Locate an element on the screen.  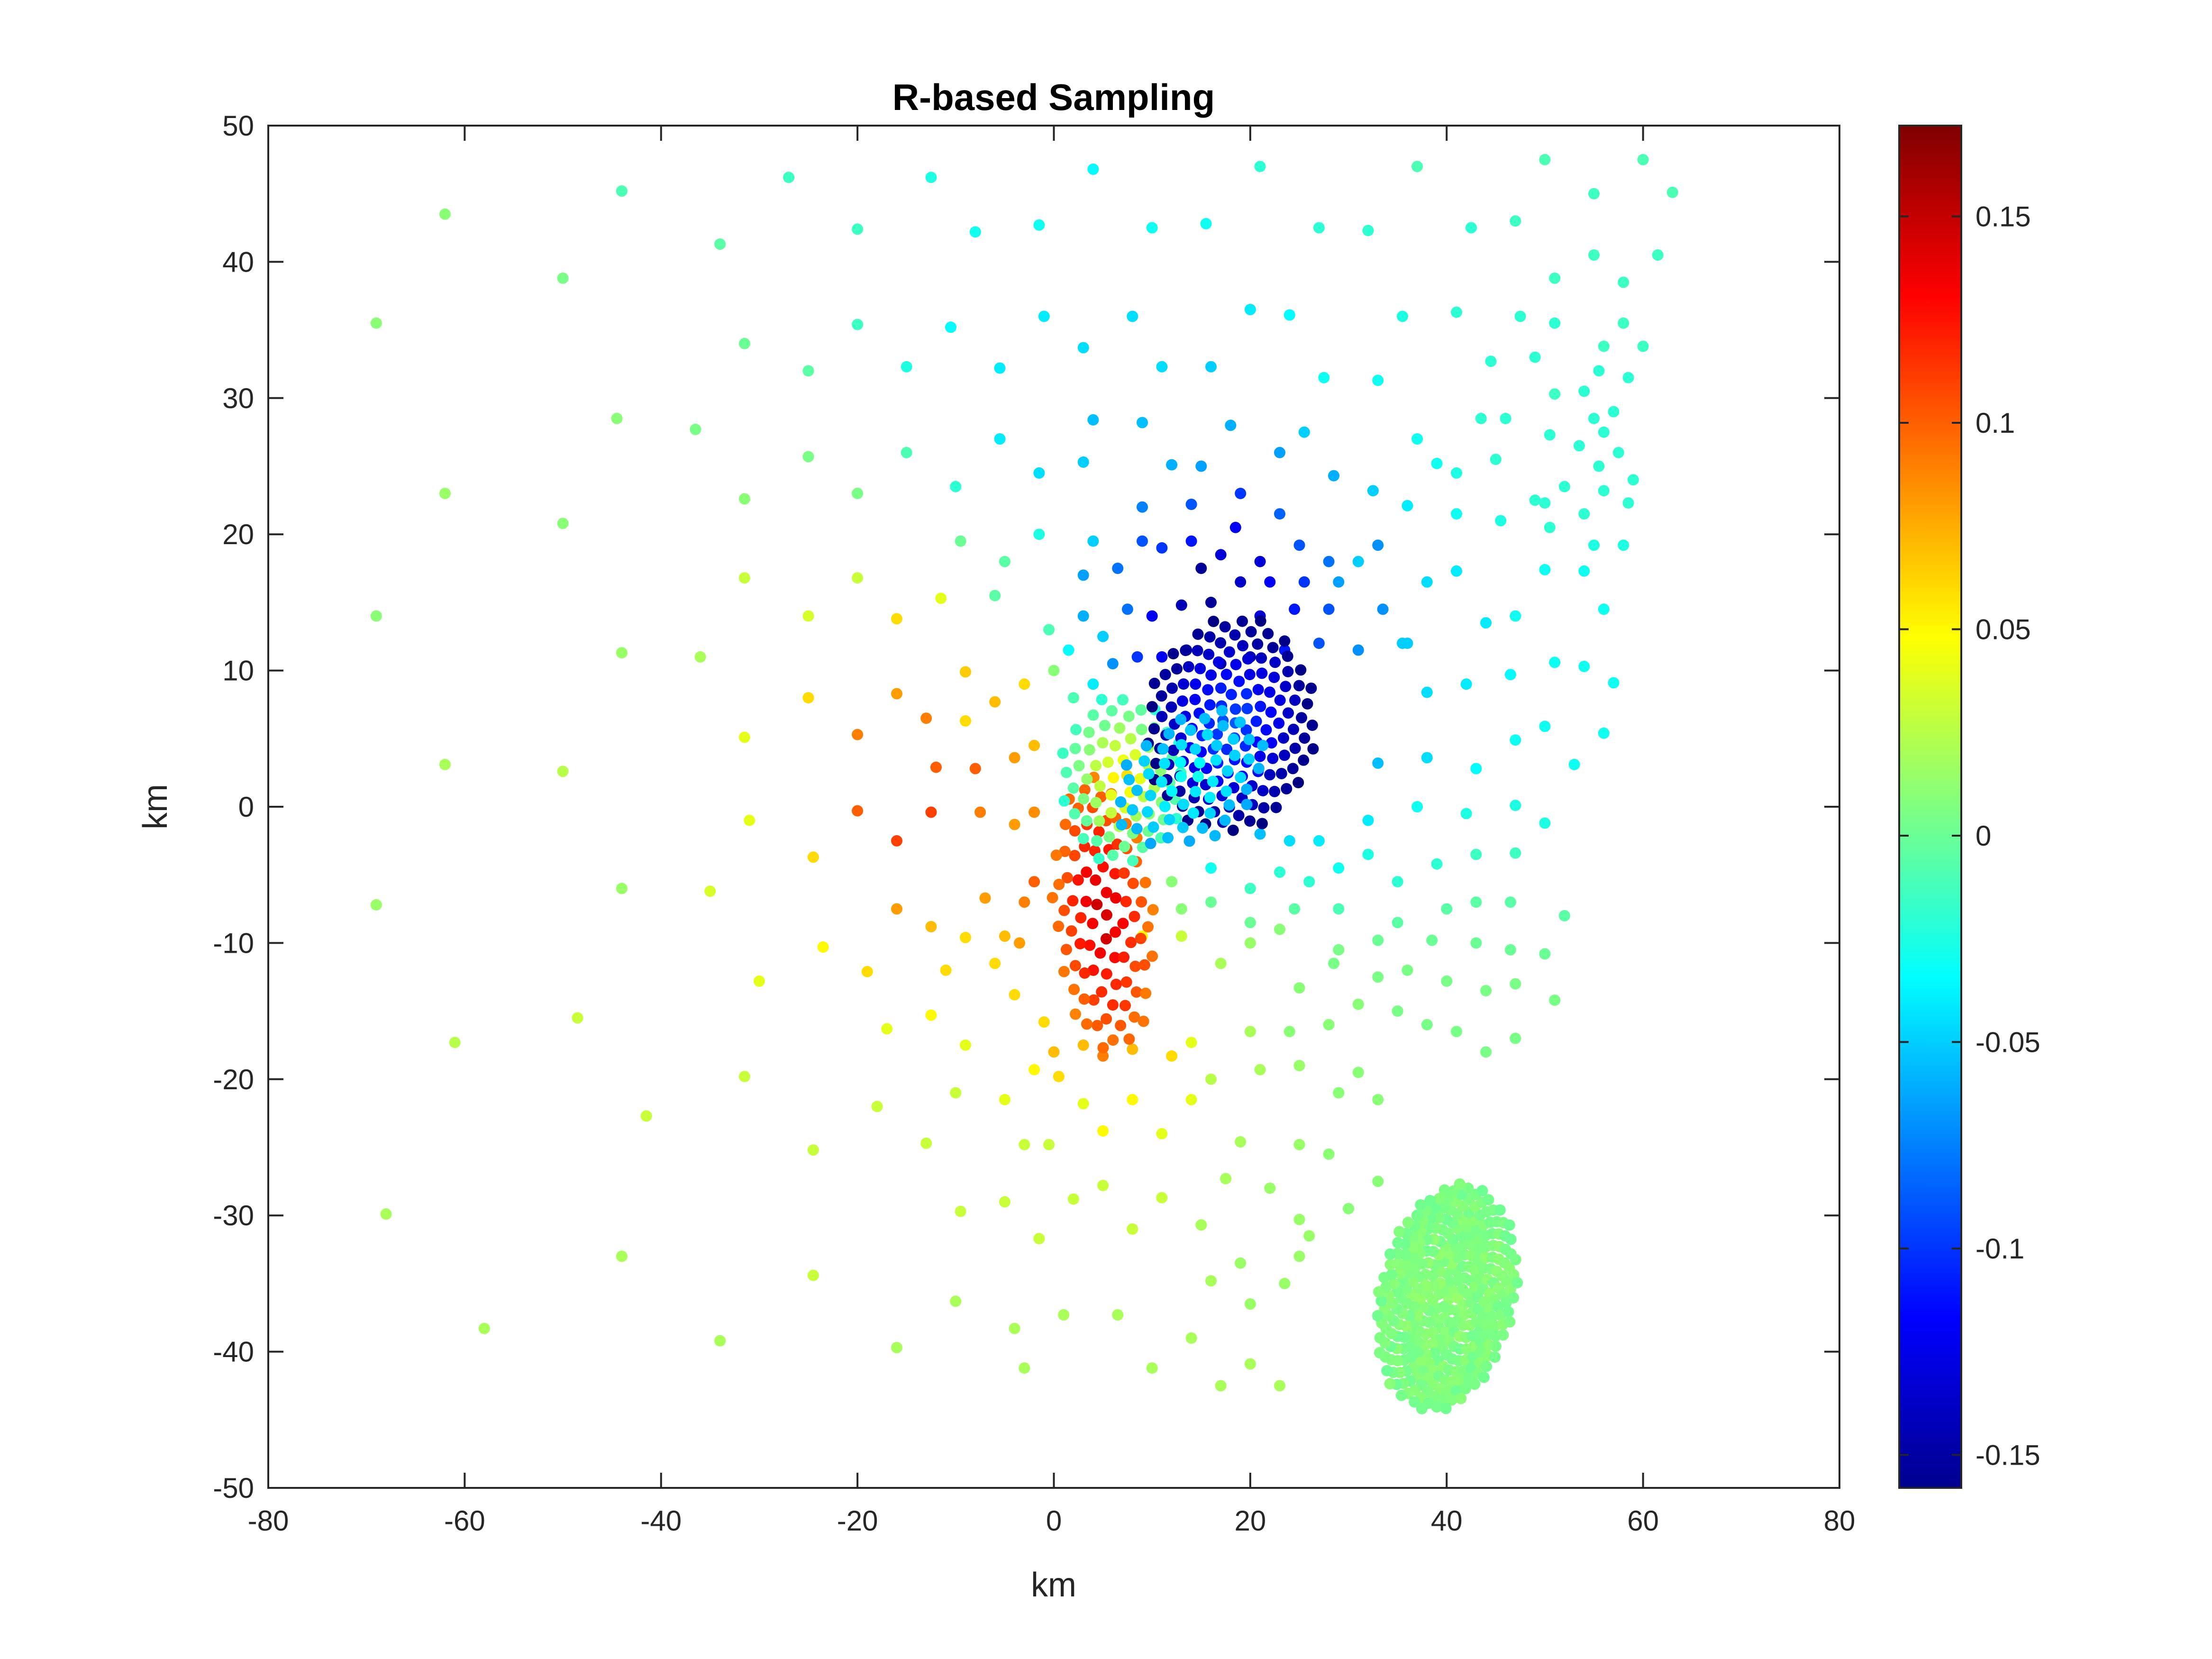
colorbar-tick-label: 0.1 is located at coordinates (1995, 423).